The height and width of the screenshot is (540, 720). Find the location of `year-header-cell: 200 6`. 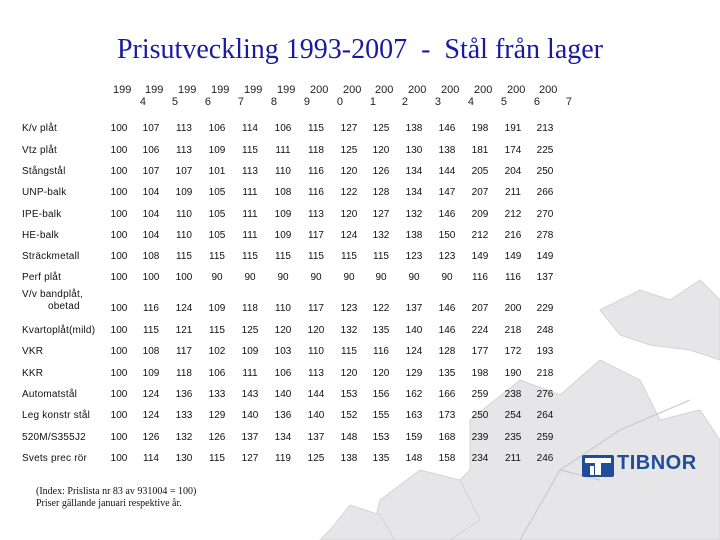

year-header-cell: 200 6 is located at coordinates (524, 96).